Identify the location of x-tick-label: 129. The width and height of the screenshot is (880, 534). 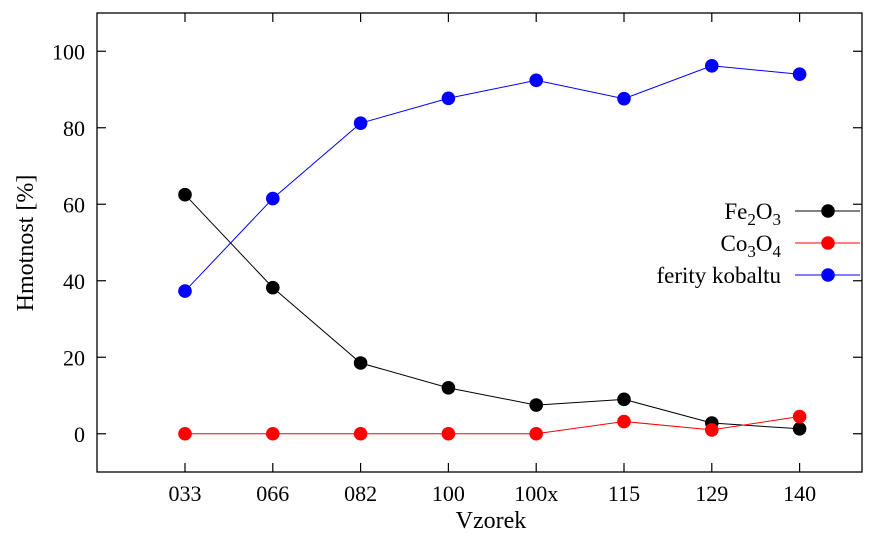
(711, 493).